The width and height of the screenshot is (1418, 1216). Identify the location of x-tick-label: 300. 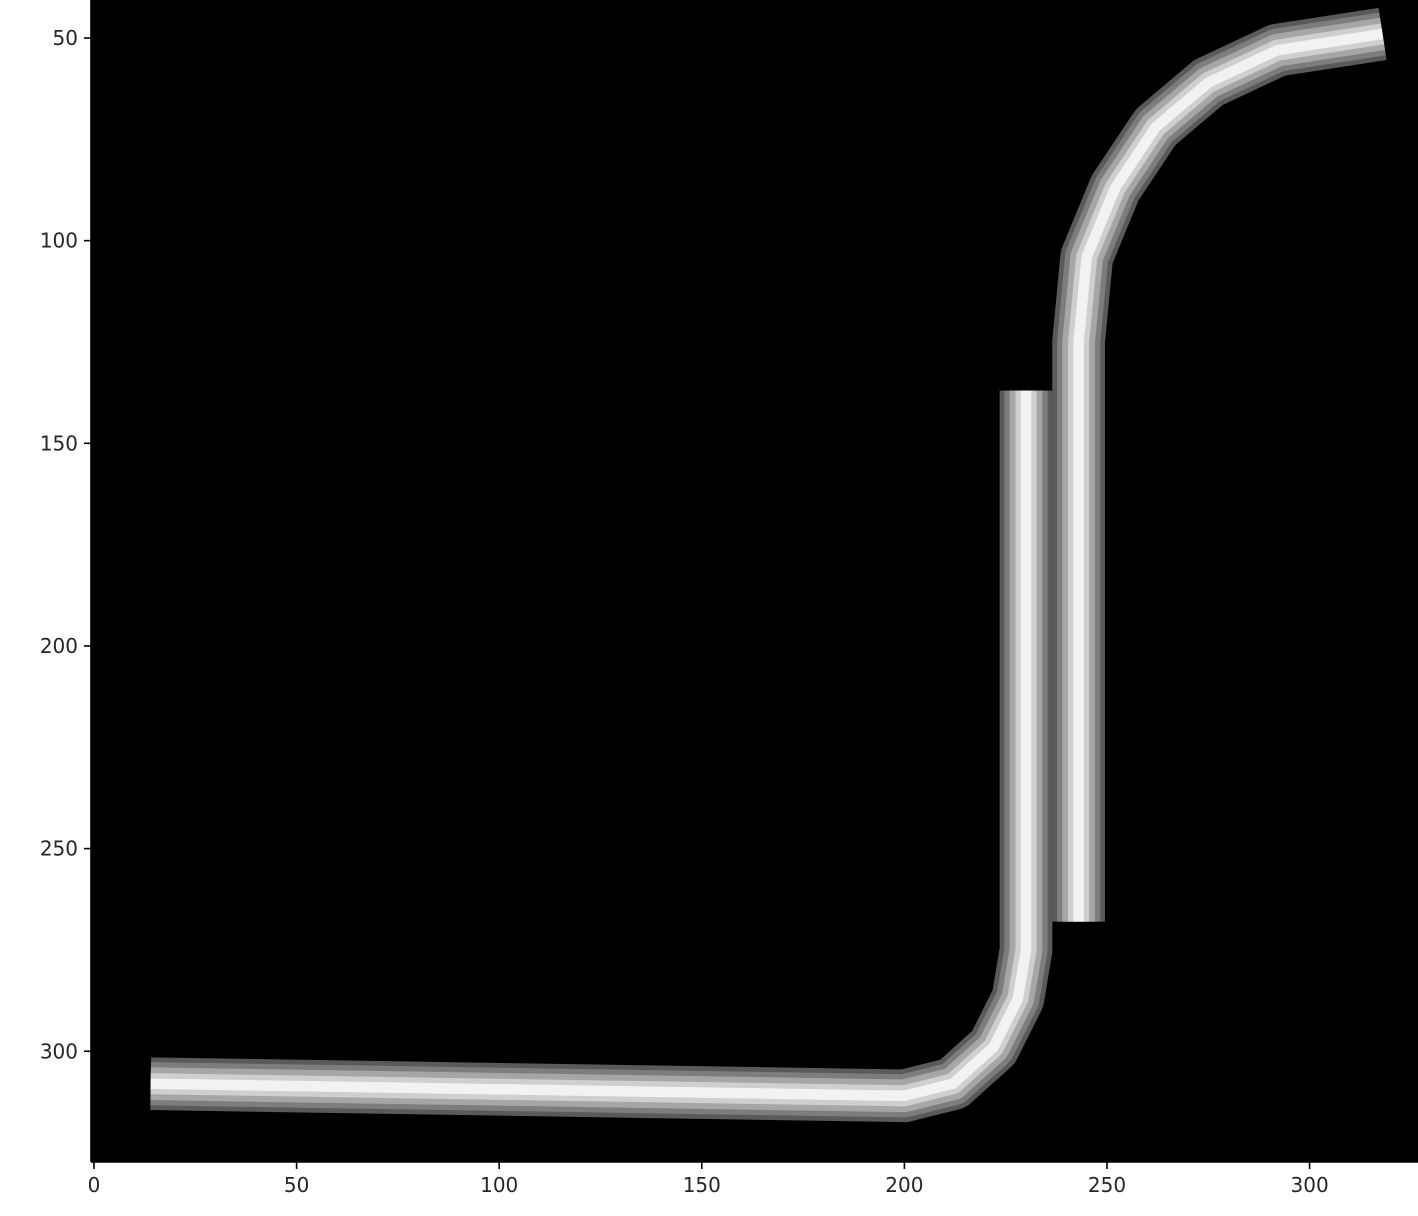
(1310, 1185).